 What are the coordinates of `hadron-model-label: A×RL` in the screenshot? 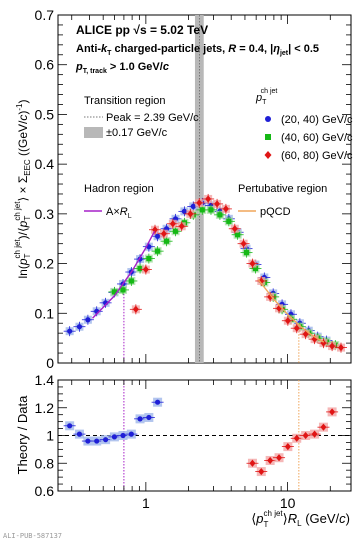 It's located at (119, 213).